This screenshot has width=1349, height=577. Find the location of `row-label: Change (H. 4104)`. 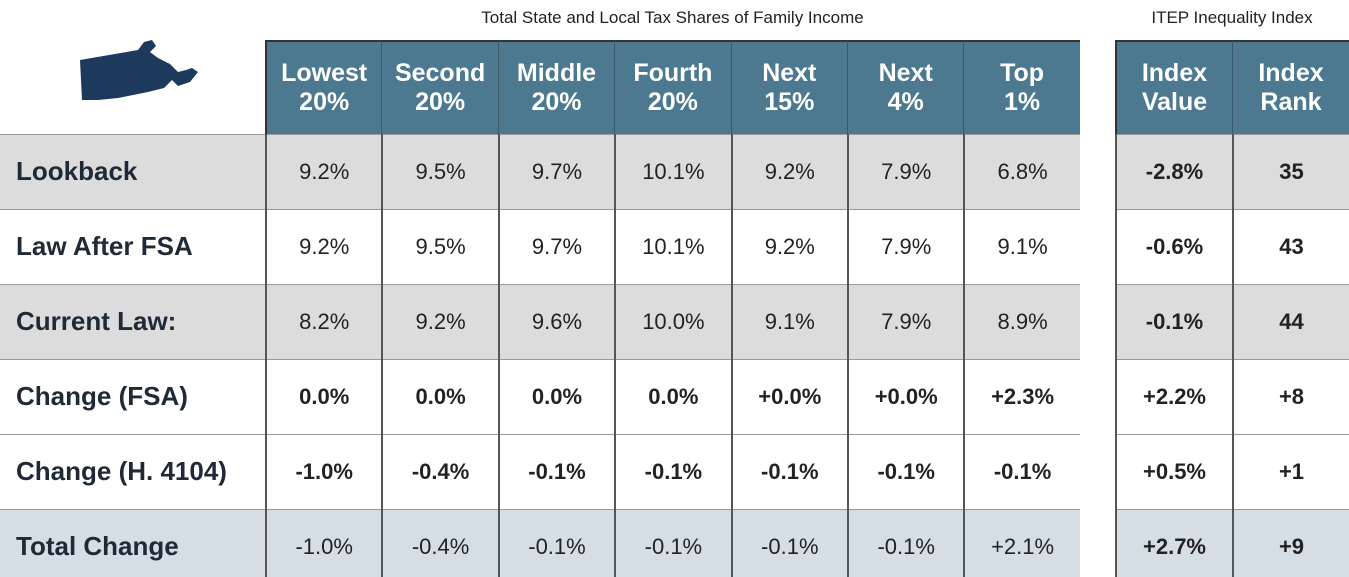

row-label: Change (H. 4104) is located at coordinates (121, 471).